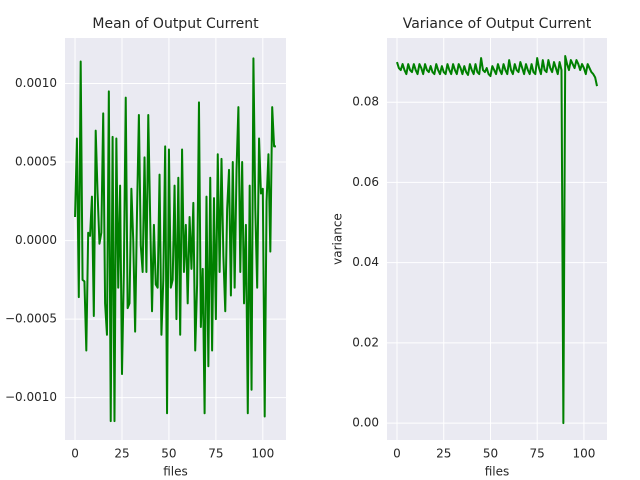  I want to click on y-axis-label: variance, so click(338, 239).